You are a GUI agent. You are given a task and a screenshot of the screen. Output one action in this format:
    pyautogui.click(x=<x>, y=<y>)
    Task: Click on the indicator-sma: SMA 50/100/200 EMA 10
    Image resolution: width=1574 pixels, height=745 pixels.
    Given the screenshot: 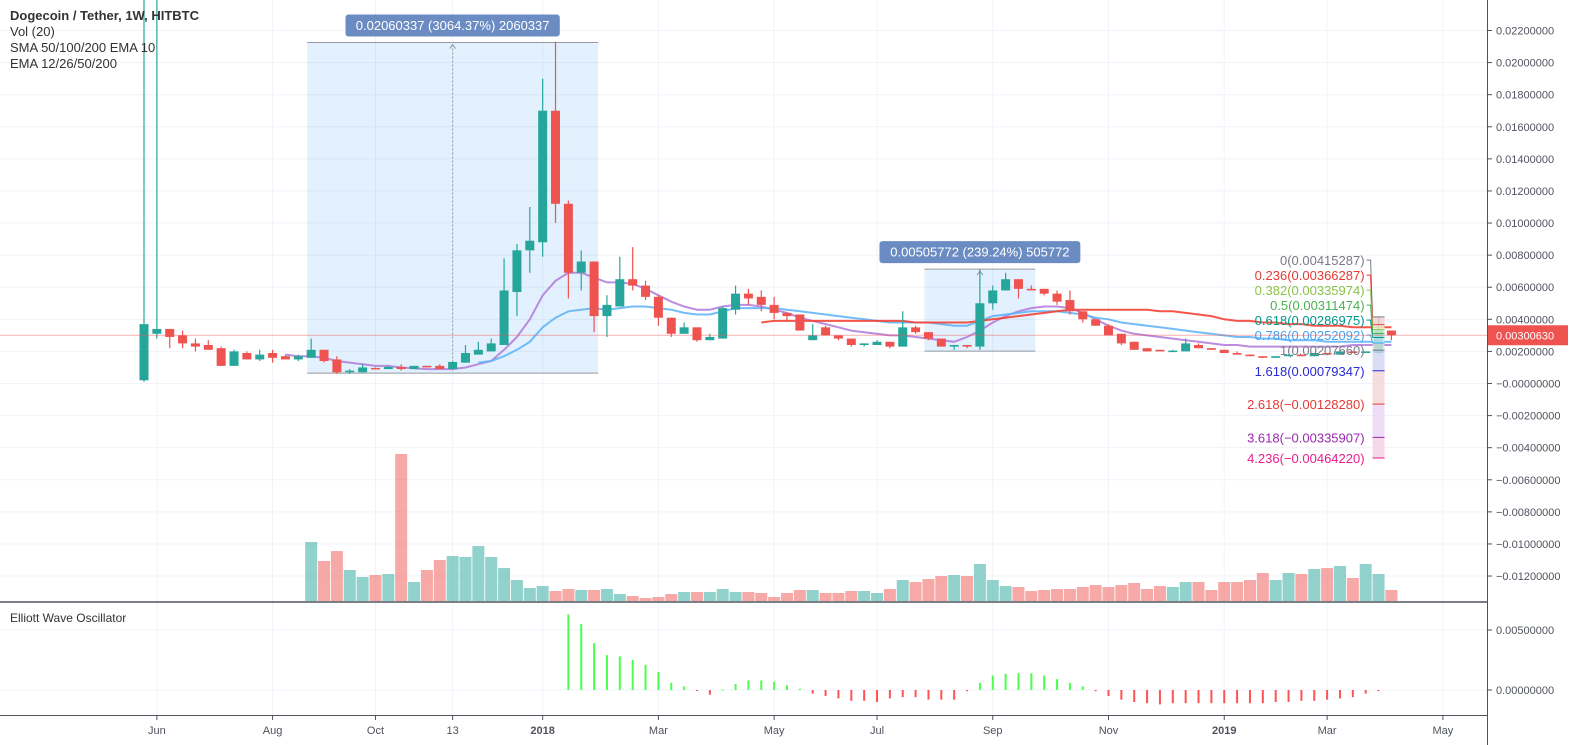 What is the action you would take?
    pyautogui.click(x=83, y=47)
    